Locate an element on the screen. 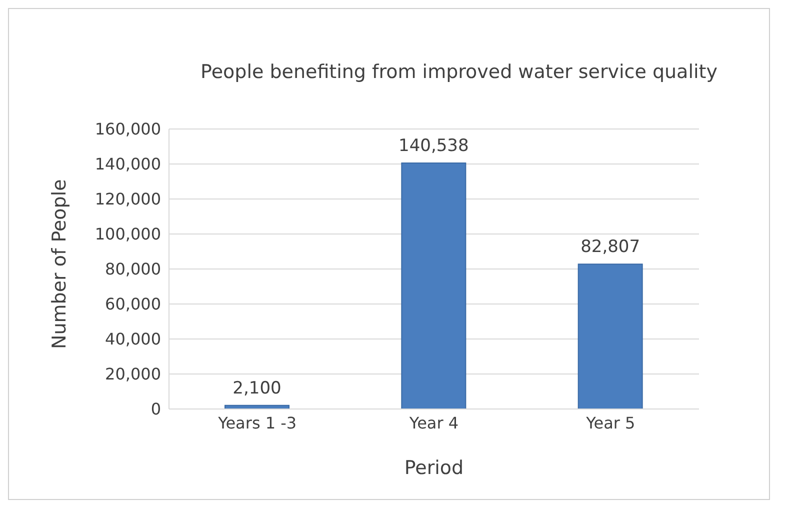 This screenshot has width=790, height=513. x-tick-label: Year 5 is located at coordinates (610, 422).